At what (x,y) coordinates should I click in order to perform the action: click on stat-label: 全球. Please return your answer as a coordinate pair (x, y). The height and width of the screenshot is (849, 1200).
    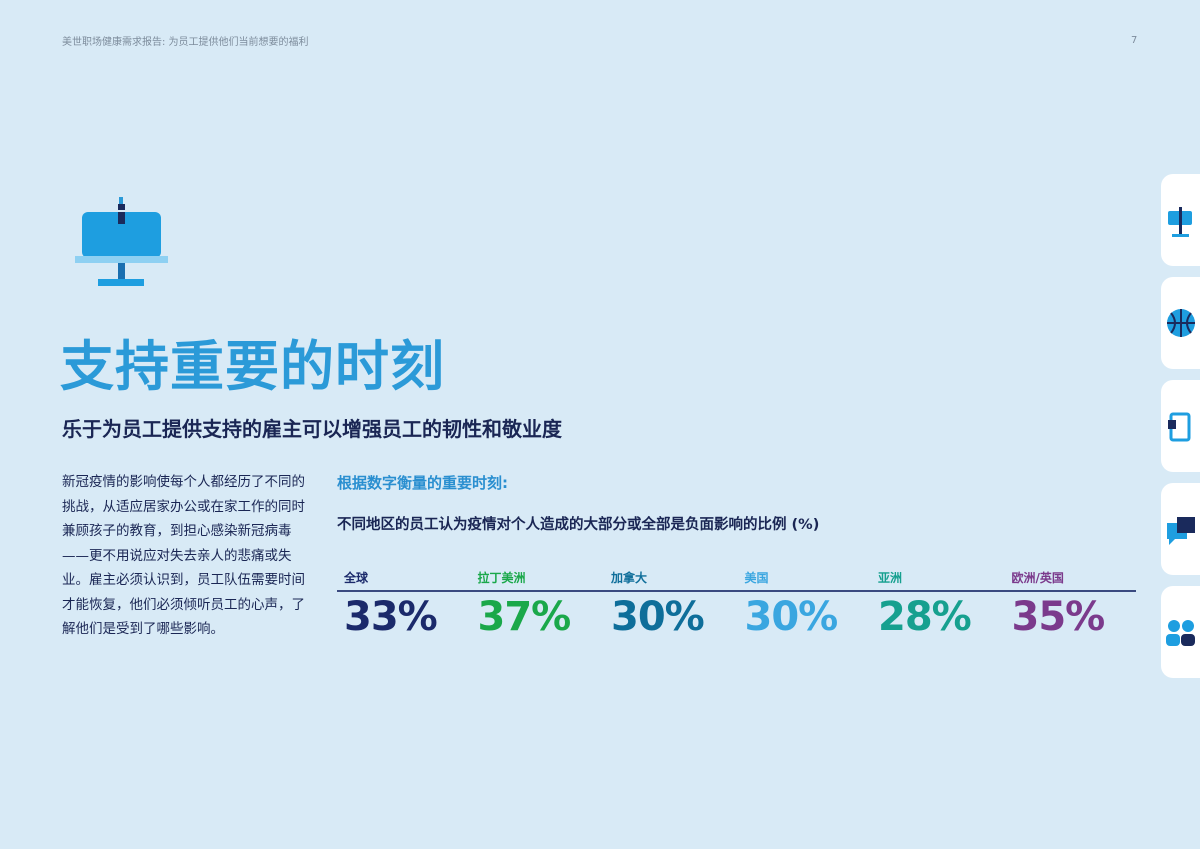
    Looking at the image, I should click on (356, 578).